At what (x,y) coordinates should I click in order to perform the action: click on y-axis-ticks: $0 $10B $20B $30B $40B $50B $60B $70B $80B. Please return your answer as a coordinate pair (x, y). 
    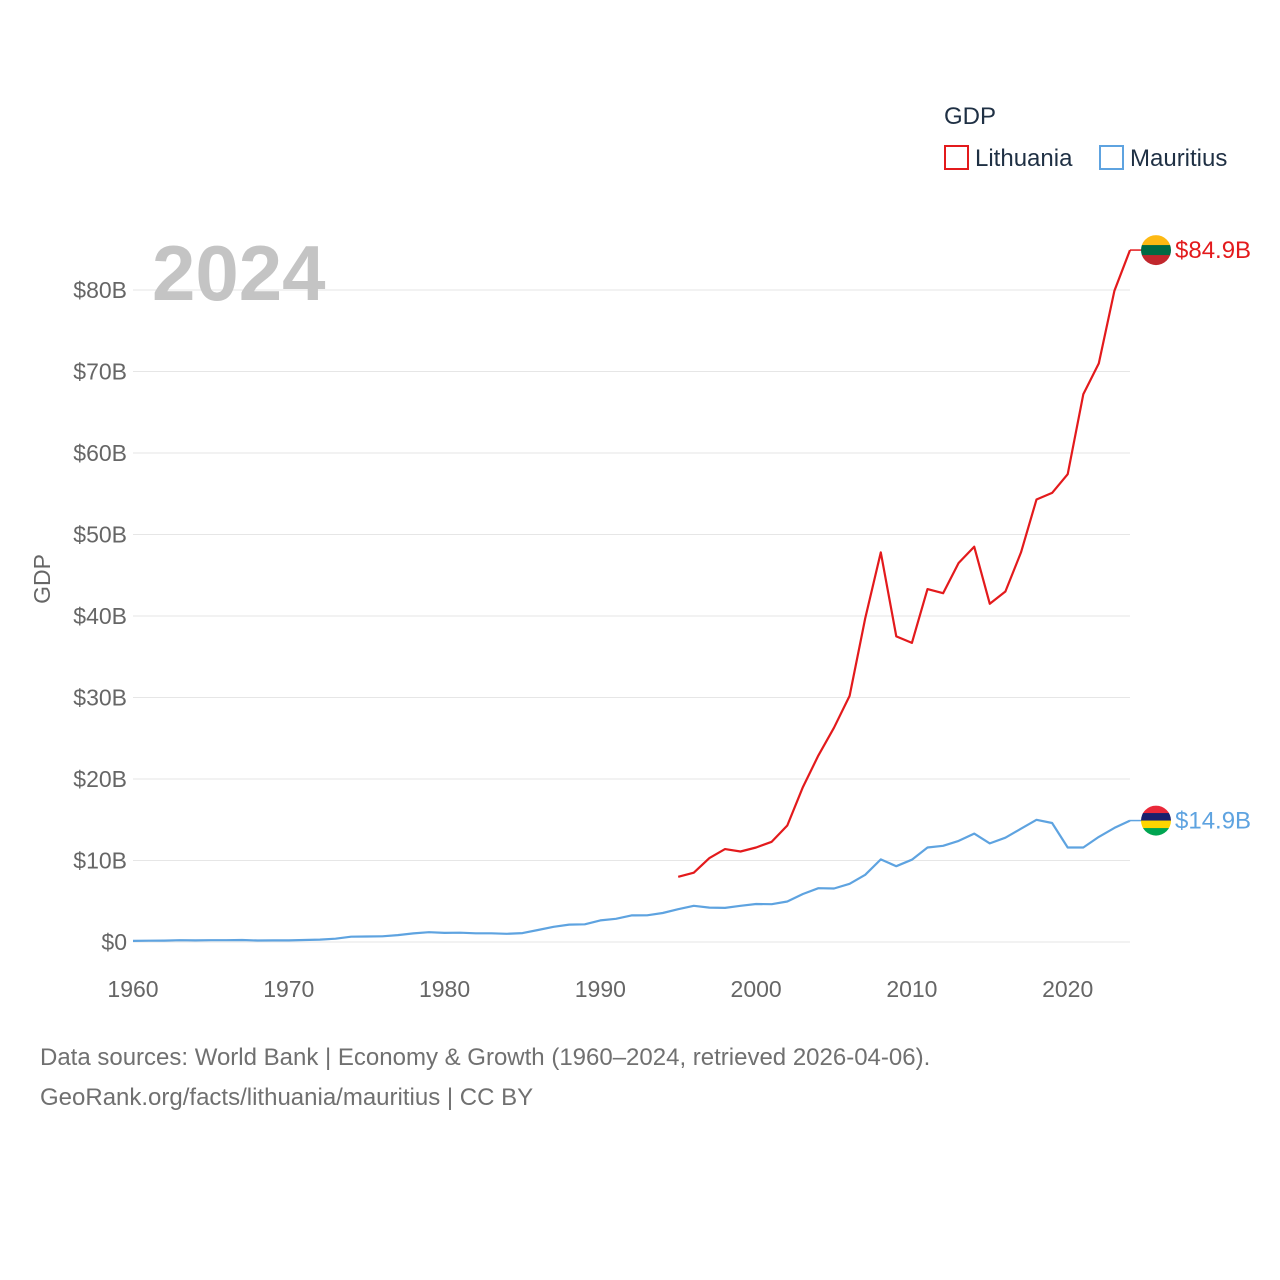
    Looking at the image, I should click on (100, 616).